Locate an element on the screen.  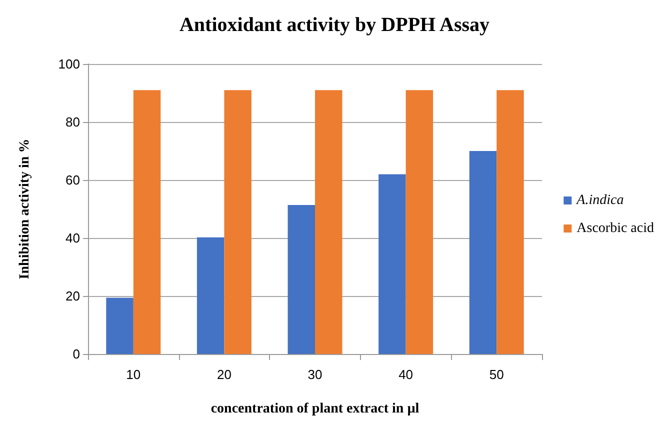
y-tick-label: 20 is located at coordinates (73, 296).